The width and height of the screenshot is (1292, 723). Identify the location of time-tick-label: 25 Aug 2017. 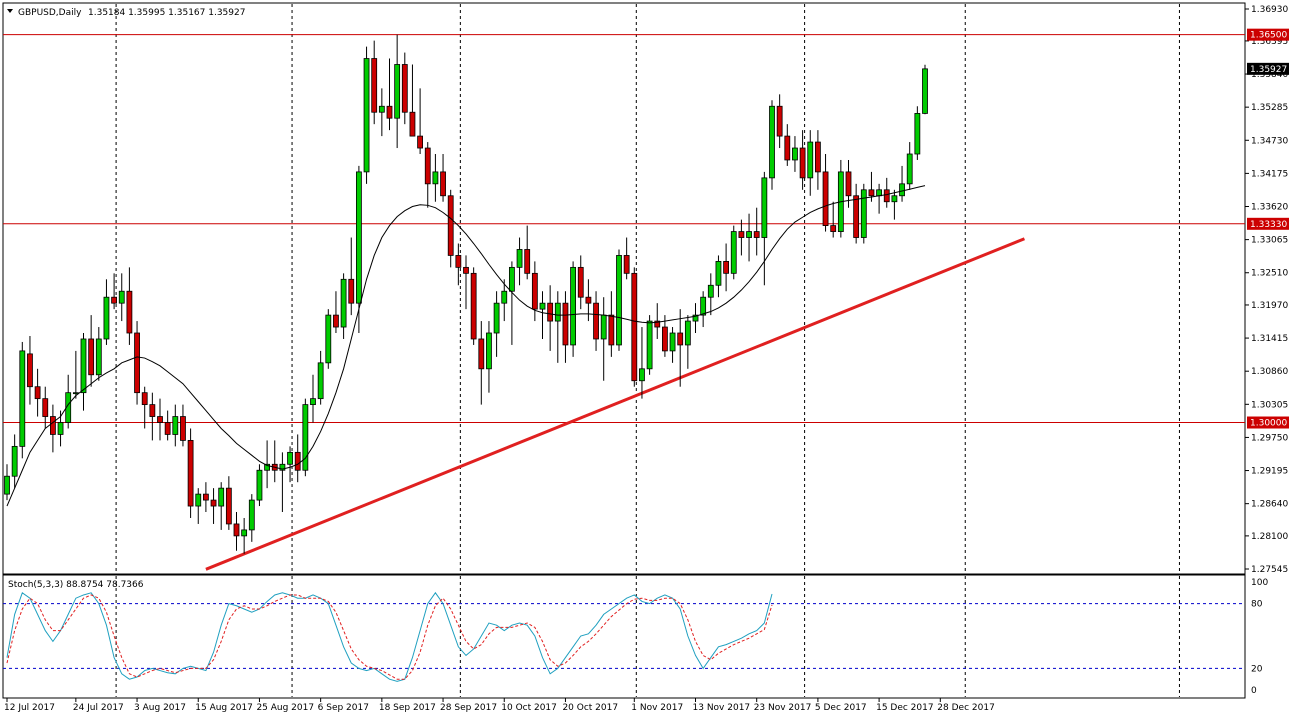
(285, 708).